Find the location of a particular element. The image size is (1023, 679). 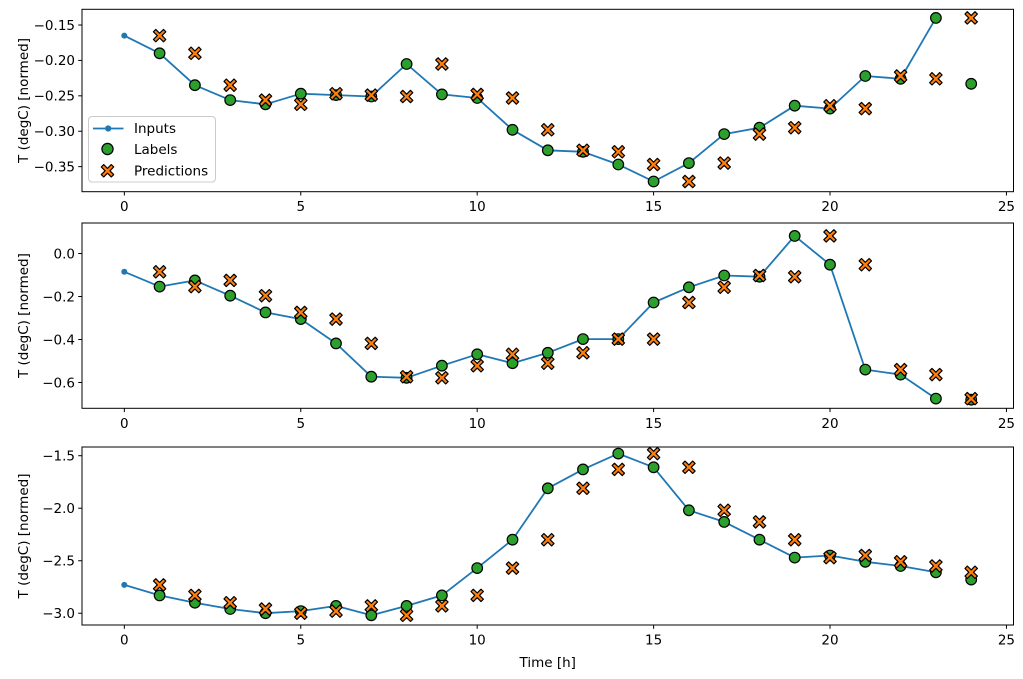

x-tick-label: 15 is located at coordinates (653, 424).